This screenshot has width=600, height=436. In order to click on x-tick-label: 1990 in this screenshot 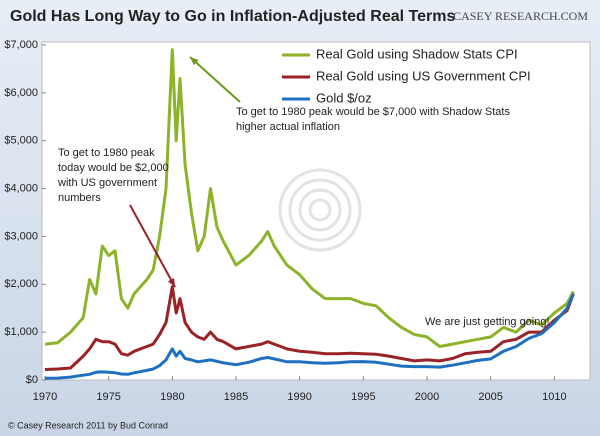, I will do `click(299, 397)`.